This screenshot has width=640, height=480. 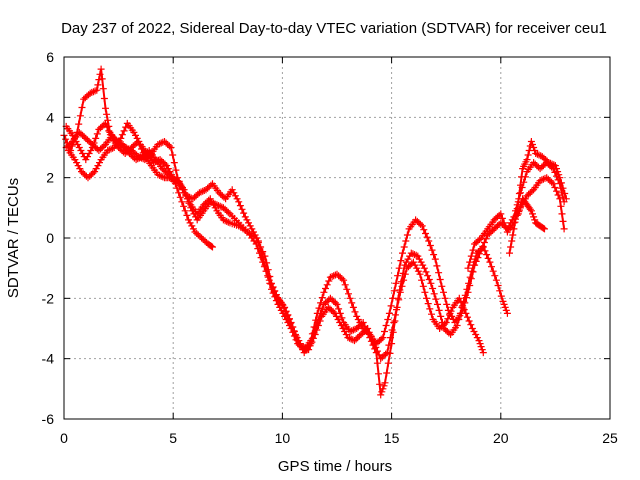 What do you see at coordinates (13, 238) in the screenshot?
I see `y-axis-label: SDTVAR / TECUs` at bounding box center [13, 238].